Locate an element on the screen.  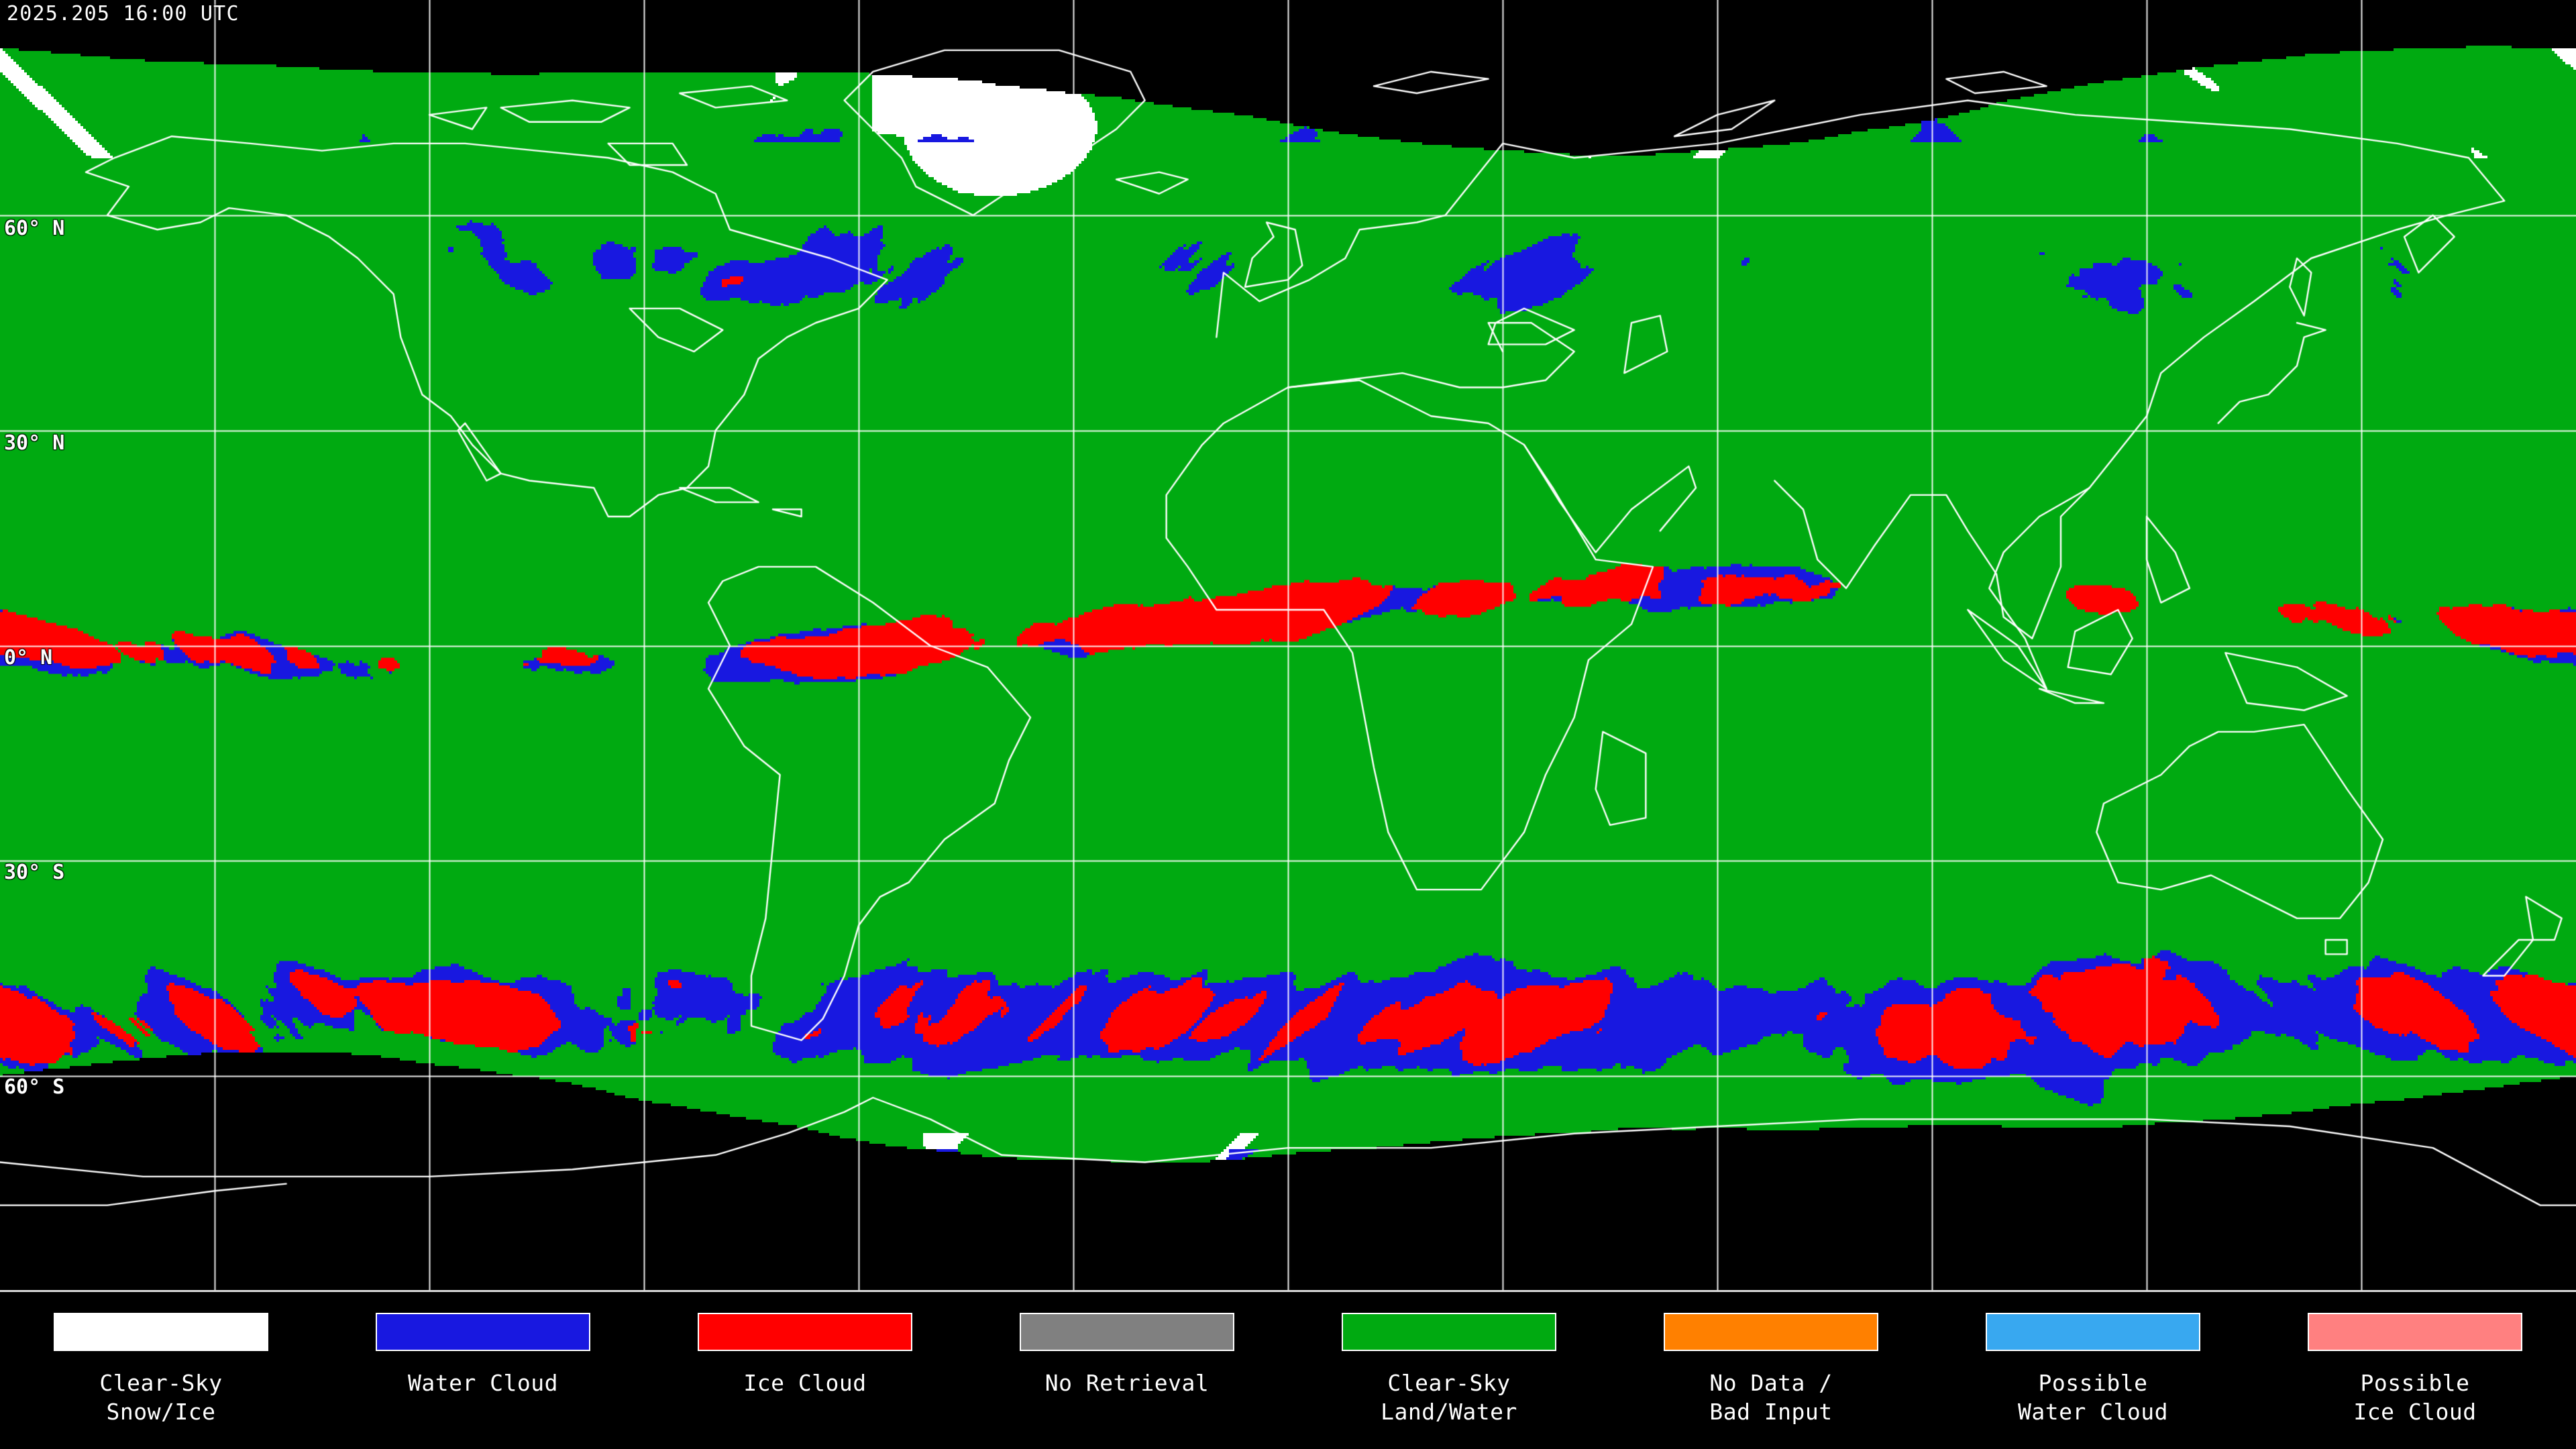
legend-item-6: Possible Water Cloud is located at coordinates (2093, 1360).